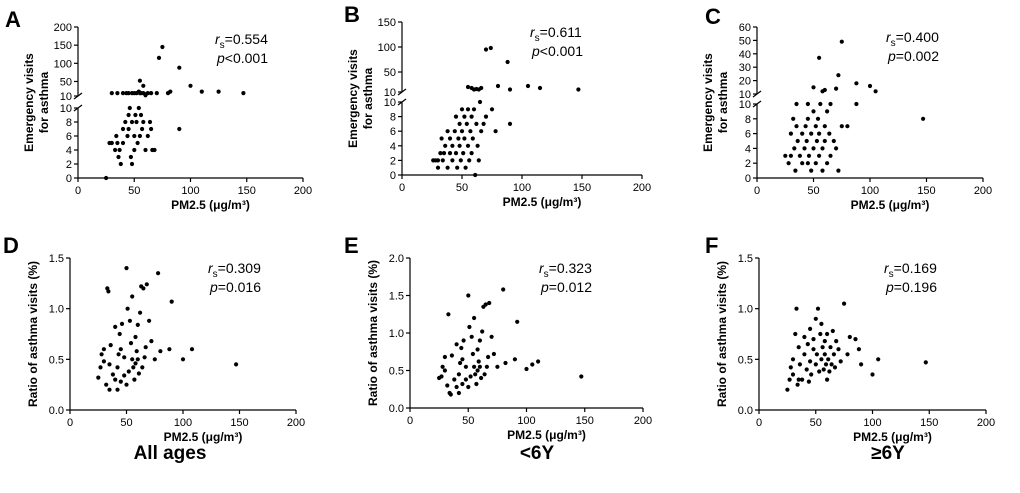 The image size is (1020, 493). What do you see at coordinates (570, 287) in the screenshot?
I see `p-value: =0.012` at bounding box center [570, 287].